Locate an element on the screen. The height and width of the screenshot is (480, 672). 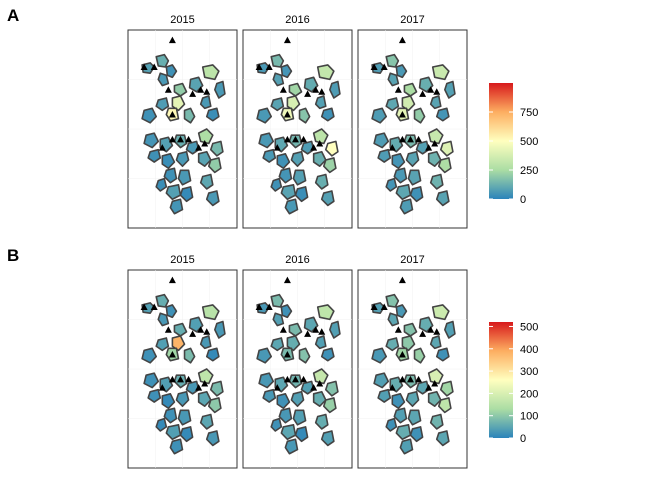
legend-tick-label: 100 is located at coordinates (529, 417).